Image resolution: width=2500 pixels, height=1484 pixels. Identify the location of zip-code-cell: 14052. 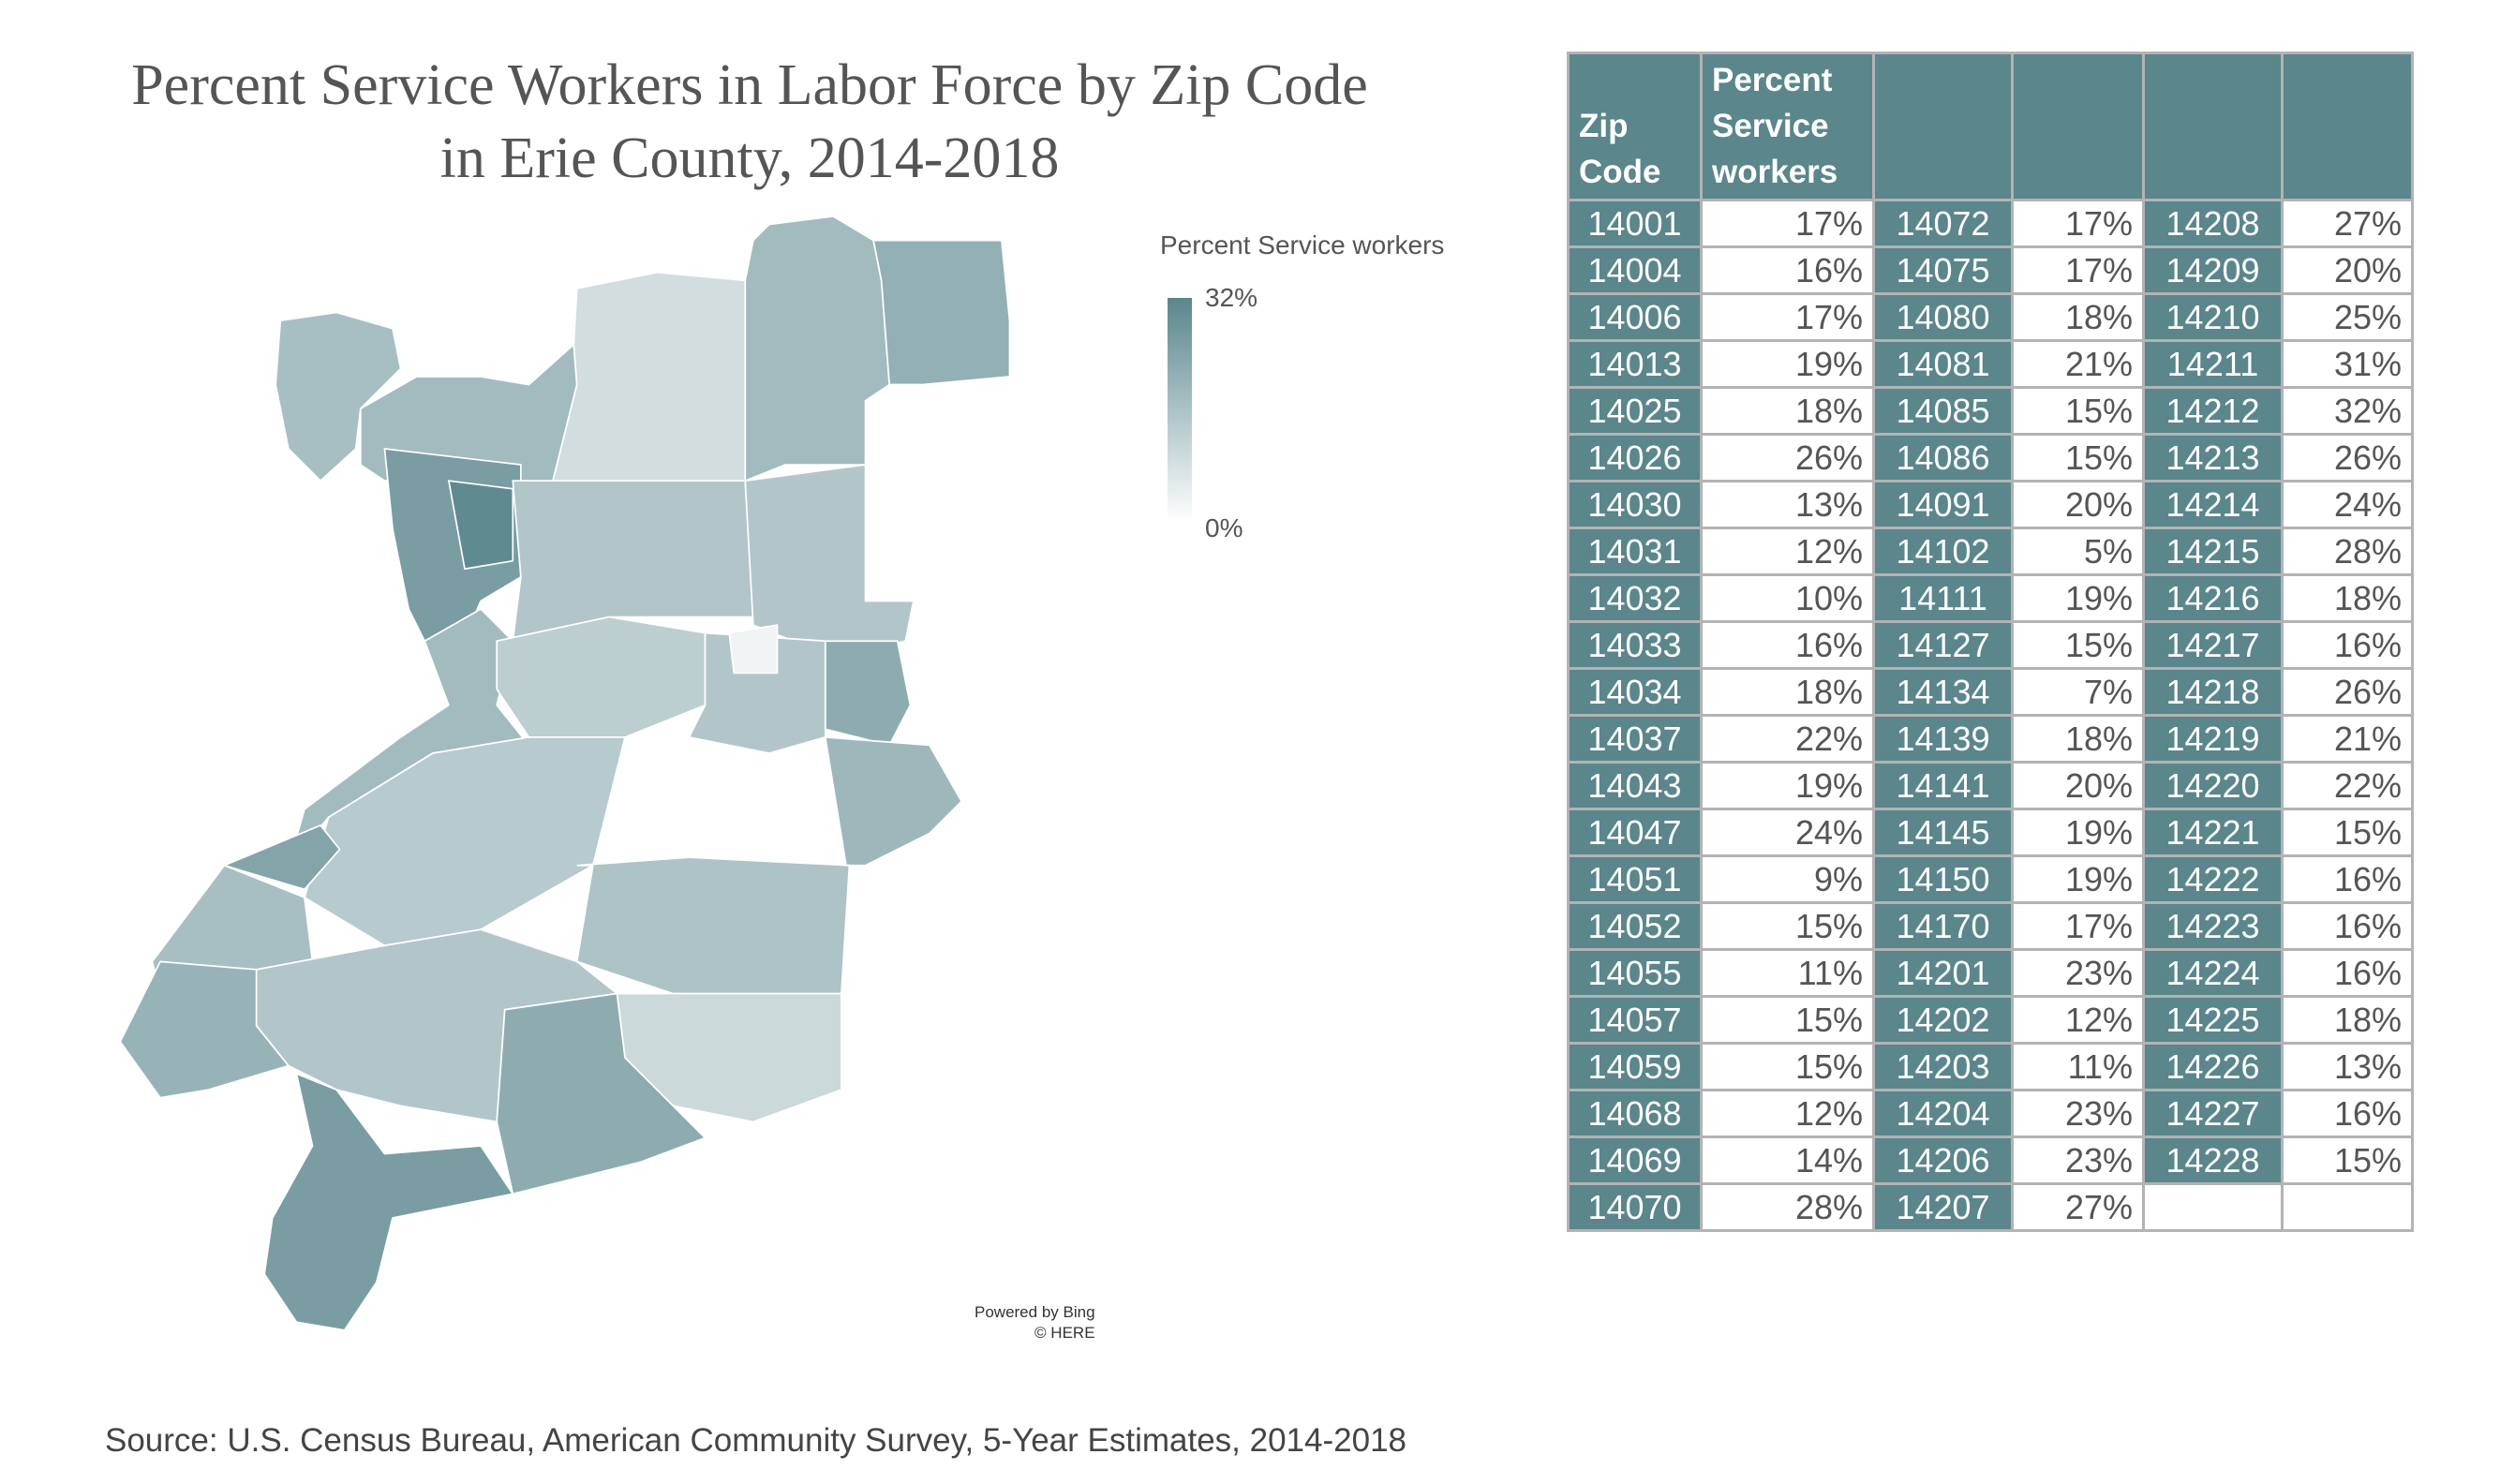
(1635, 926).